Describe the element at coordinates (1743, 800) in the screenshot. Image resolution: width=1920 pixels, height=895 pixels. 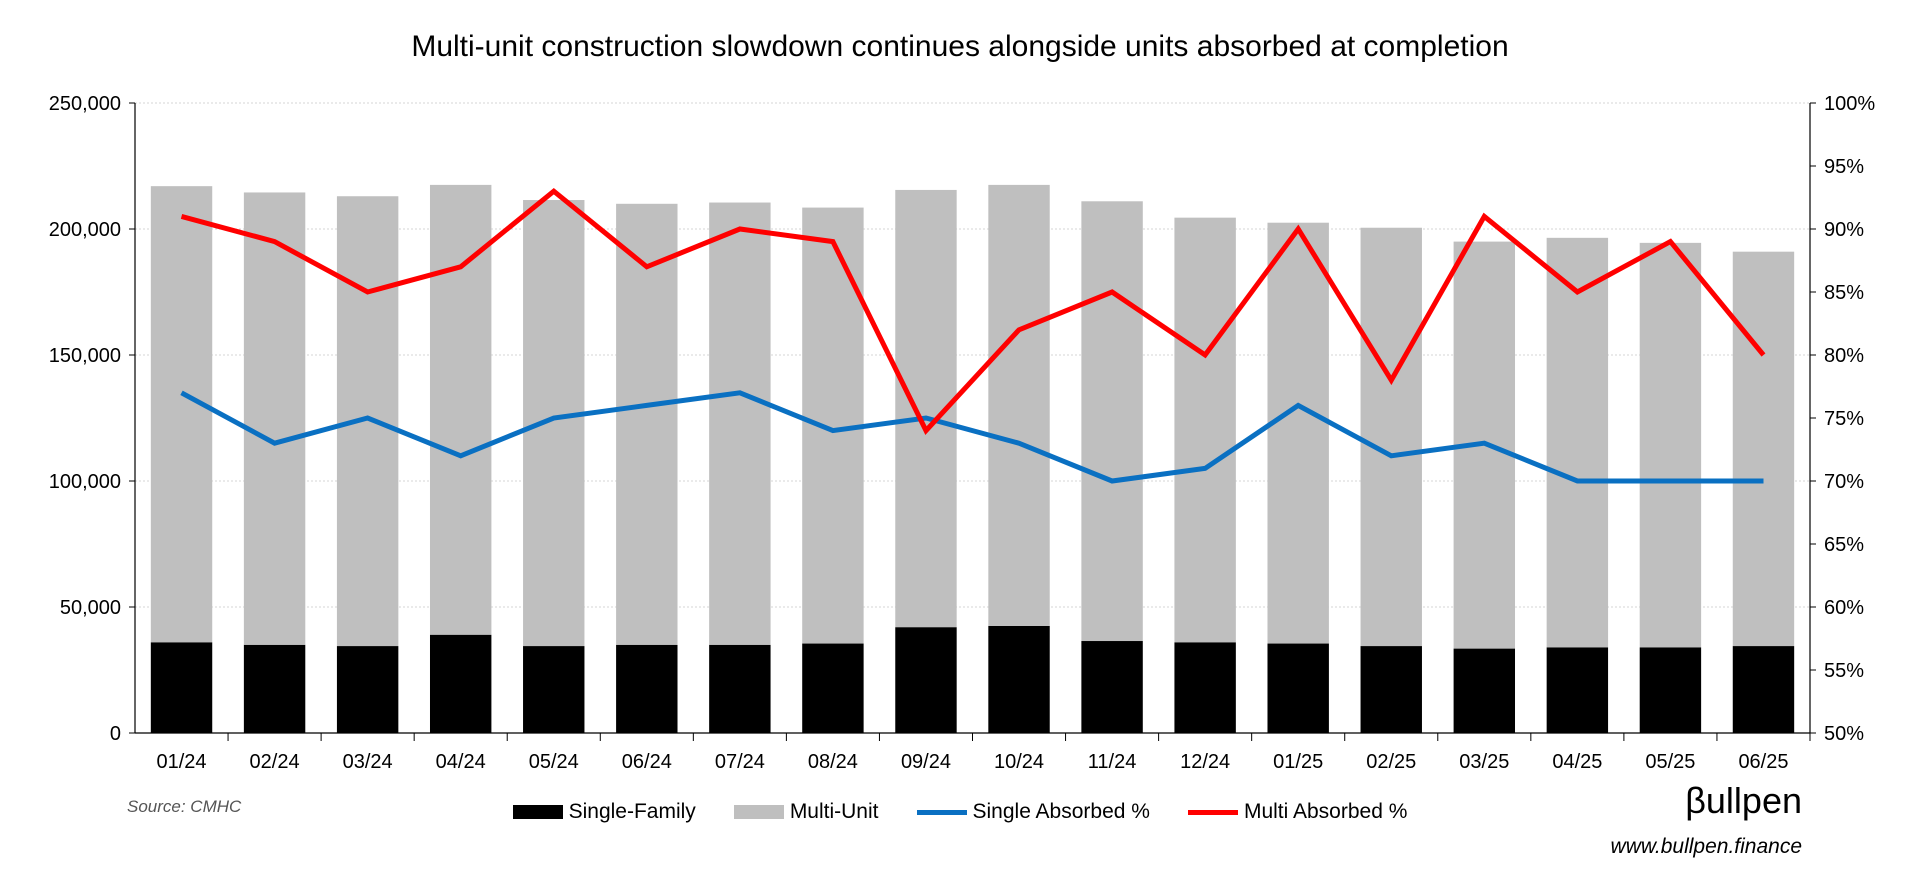
I see `bullpen-logo: βullpen` at that location.